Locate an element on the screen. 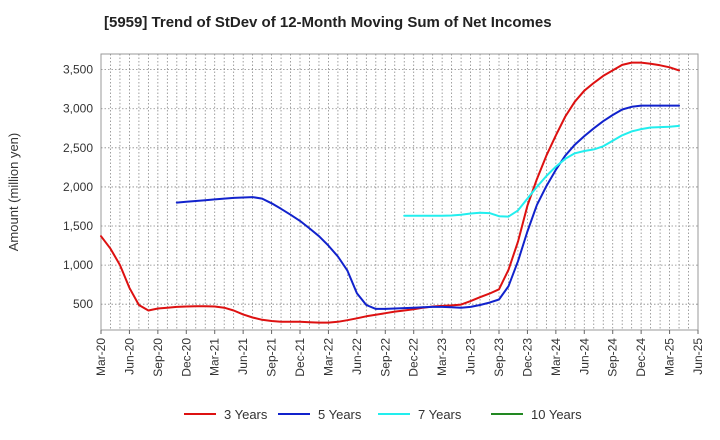 The image size is (720, 440). x-tick-label: Sep-24 is located at coordinates (613, 357).